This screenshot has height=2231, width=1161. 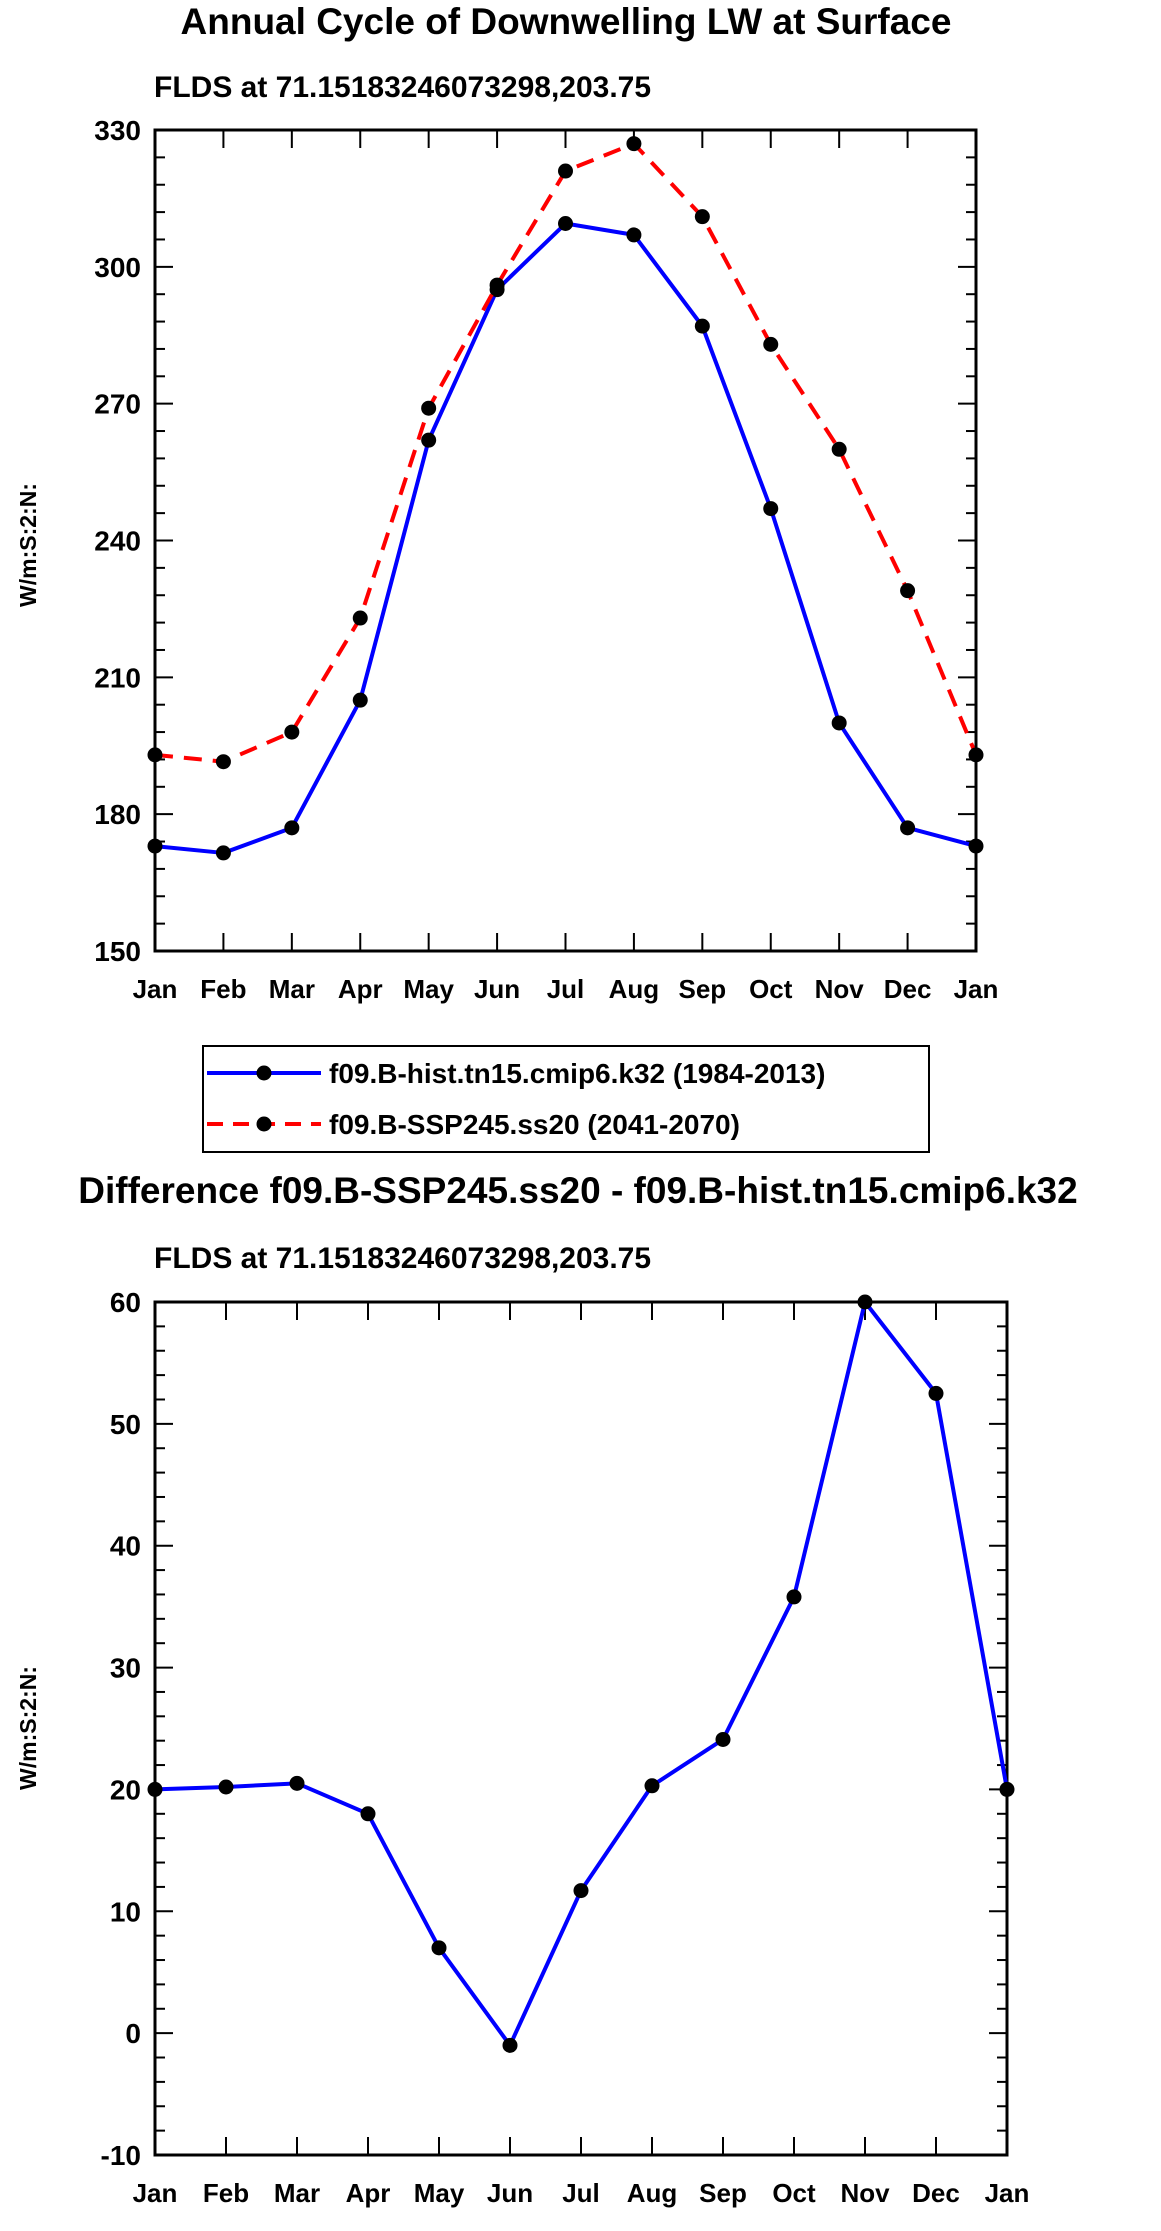 What do you see at coordinates (117, 267) in the screenshot?
I see `y-tick-label: 300` at bounding box center [117, 267].